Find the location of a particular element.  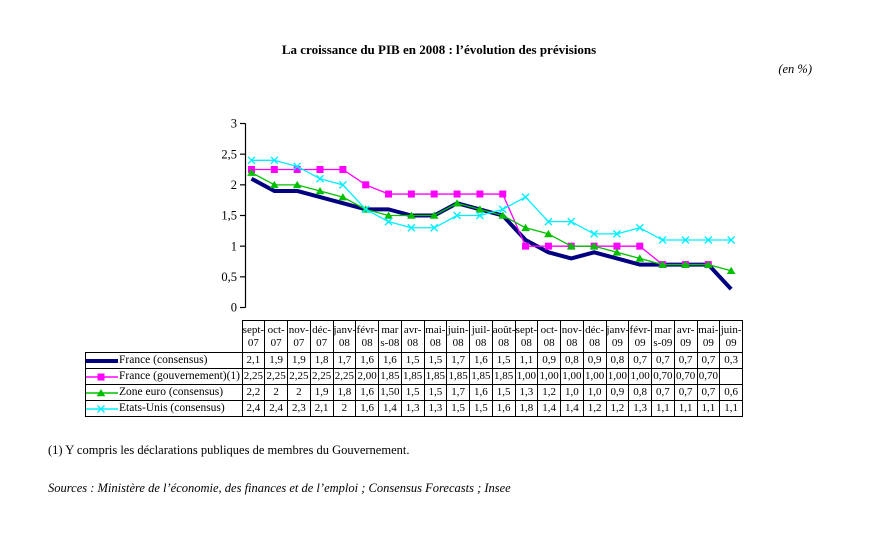

unit-label: (en %) is located at coordinates (795, 69).